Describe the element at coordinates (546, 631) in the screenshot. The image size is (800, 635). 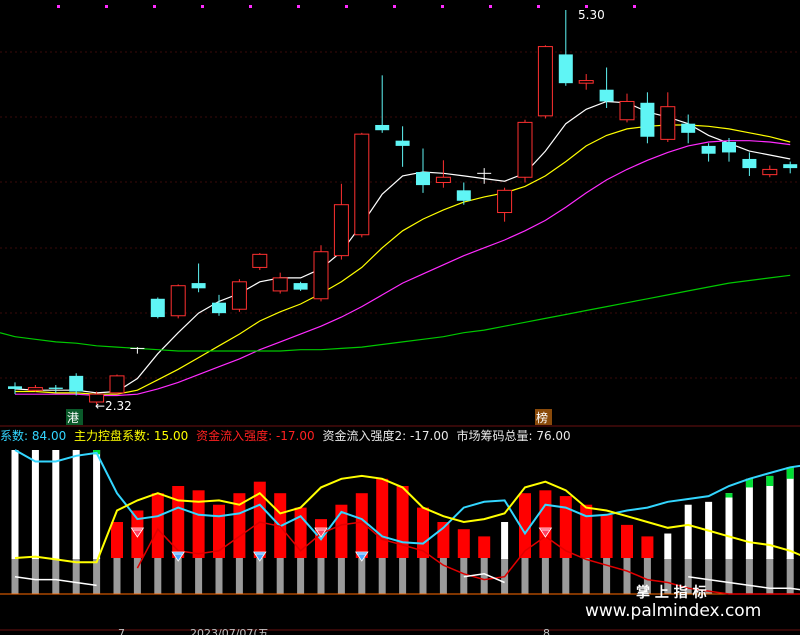
I see `x-label-8: 8` at that location.